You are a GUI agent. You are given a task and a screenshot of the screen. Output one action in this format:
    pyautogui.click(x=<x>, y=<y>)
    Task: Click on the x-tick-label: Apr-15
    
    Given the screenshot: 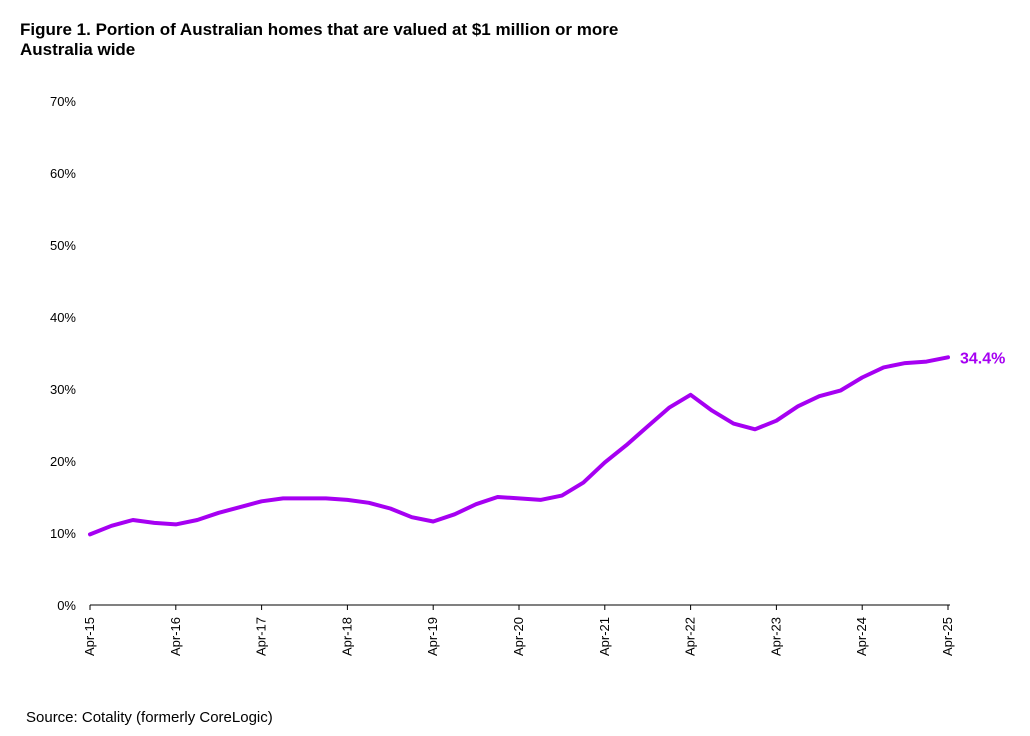 What is the action you would take?
    pyautogui.click(x=89, y=636)
    